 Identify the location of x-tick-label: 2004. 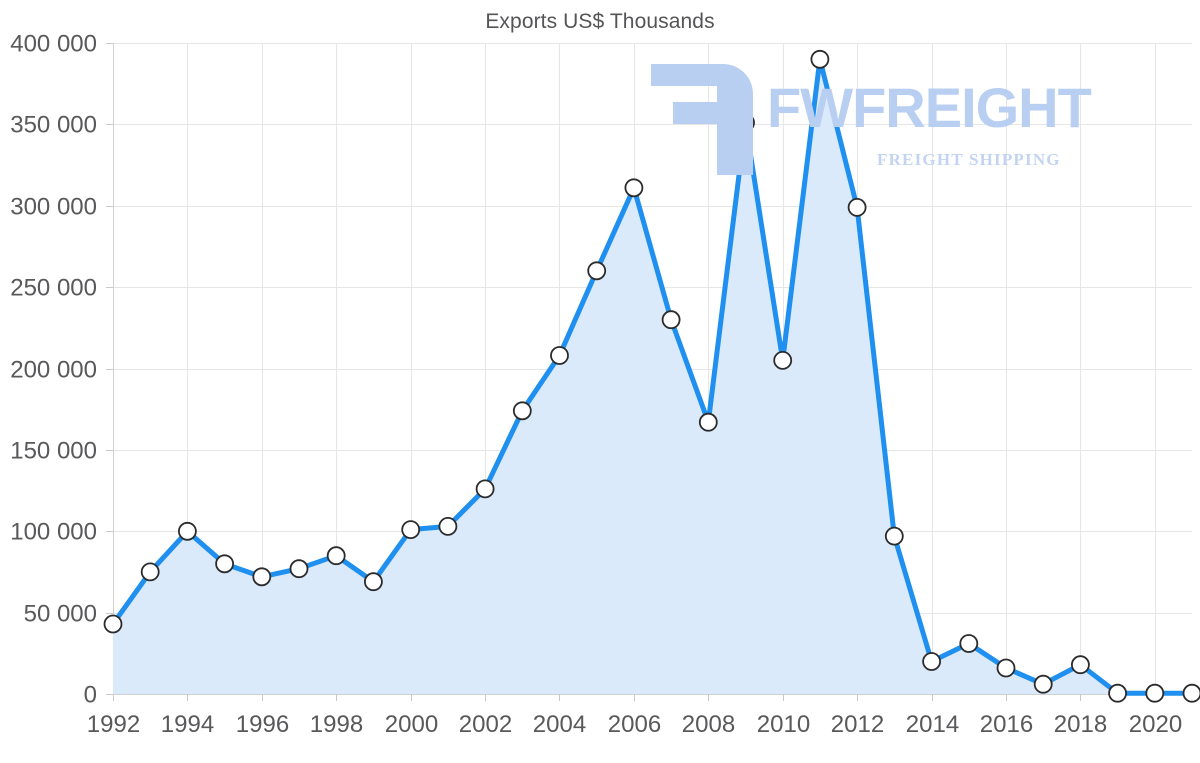
(559, 724).